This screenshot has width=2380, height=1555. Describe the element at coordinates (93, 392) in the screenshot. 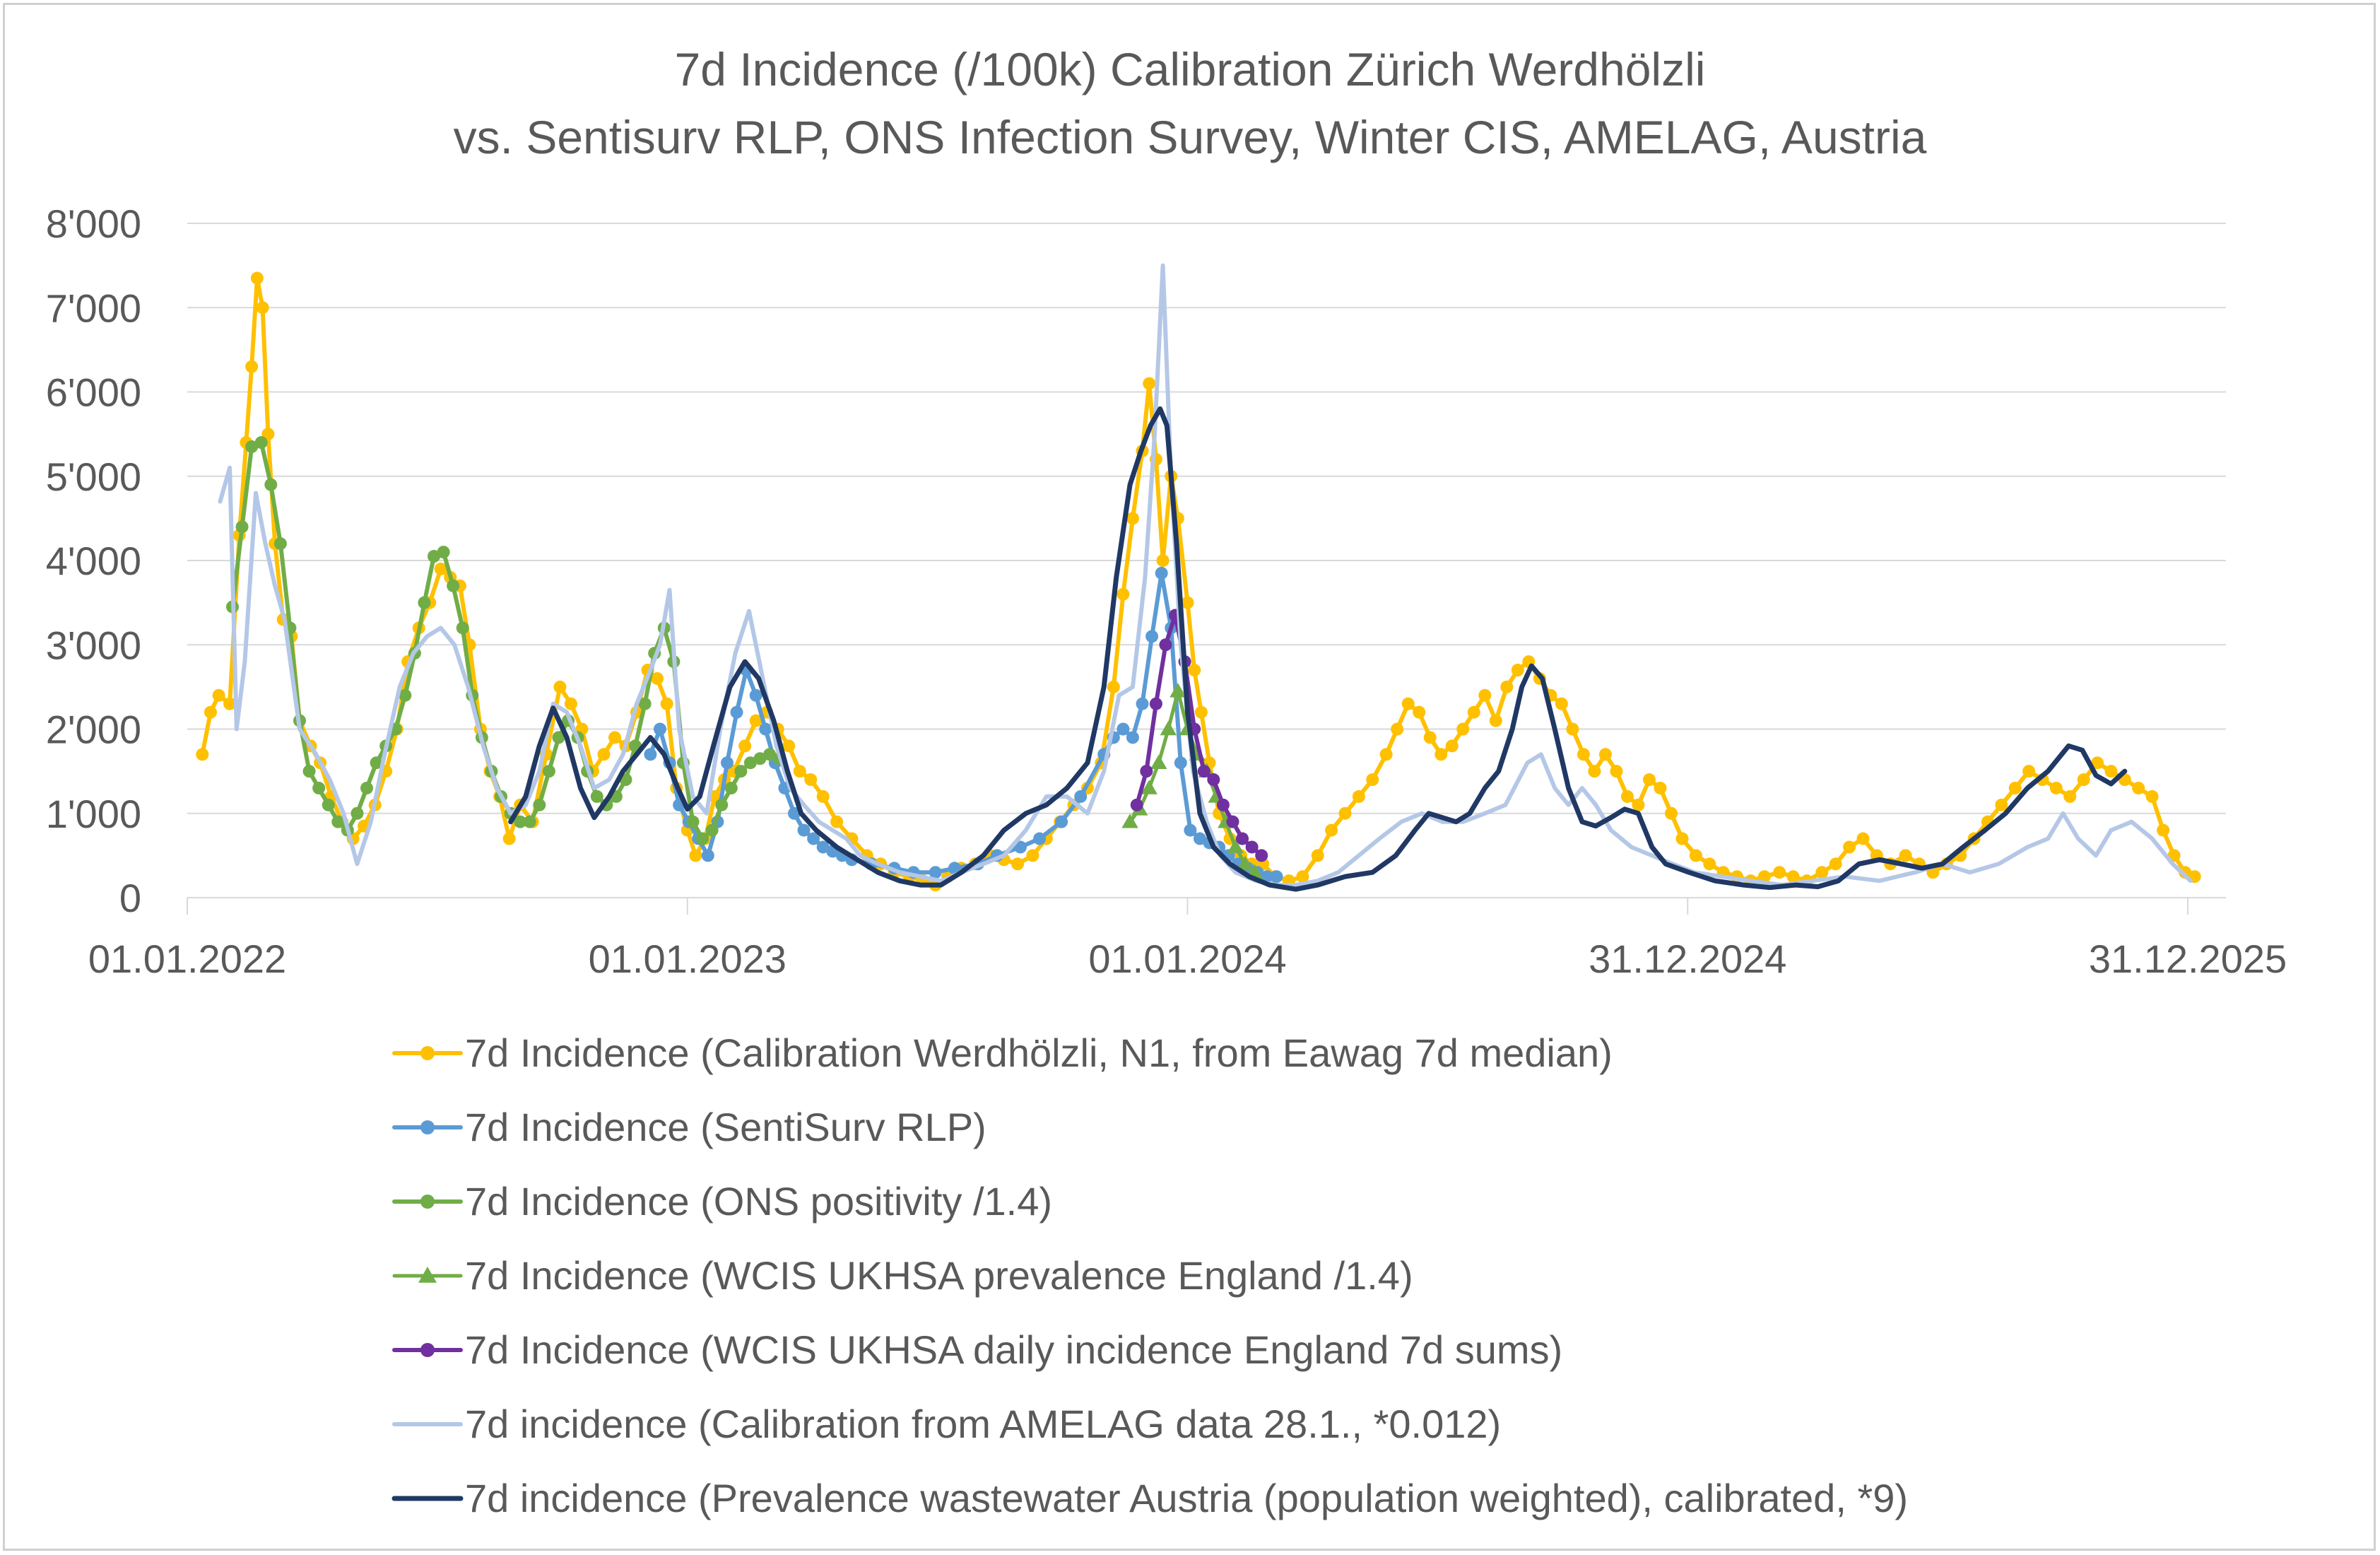

I see `y-tick-label: 6'000` at that location.